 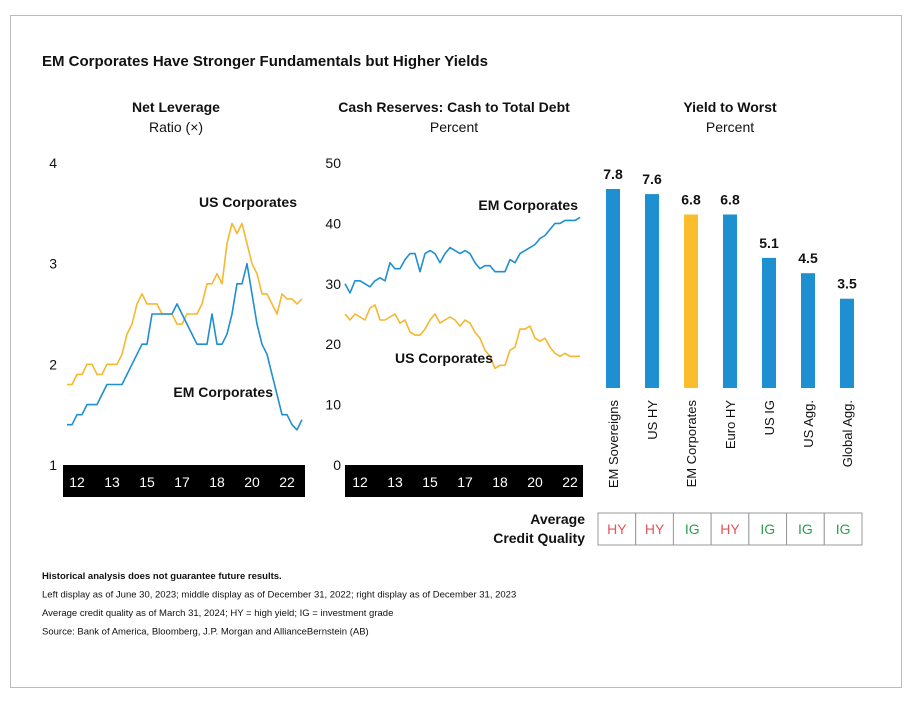 I want to click on quality-title: Credit Quality, so click(x=539, y=538).